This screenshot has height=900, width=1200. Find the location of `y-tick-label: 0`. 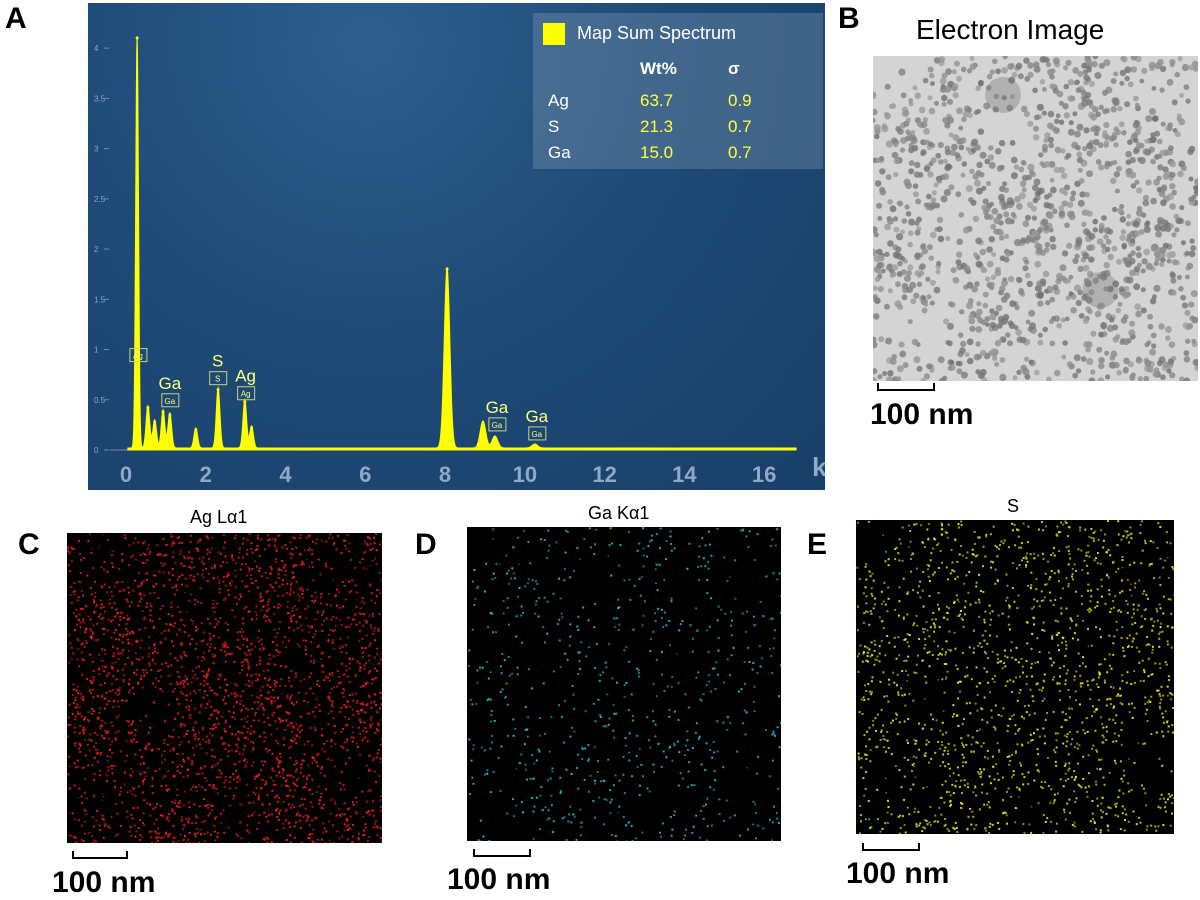

y-tick-label: 0 is located at coordinates (96, 450).